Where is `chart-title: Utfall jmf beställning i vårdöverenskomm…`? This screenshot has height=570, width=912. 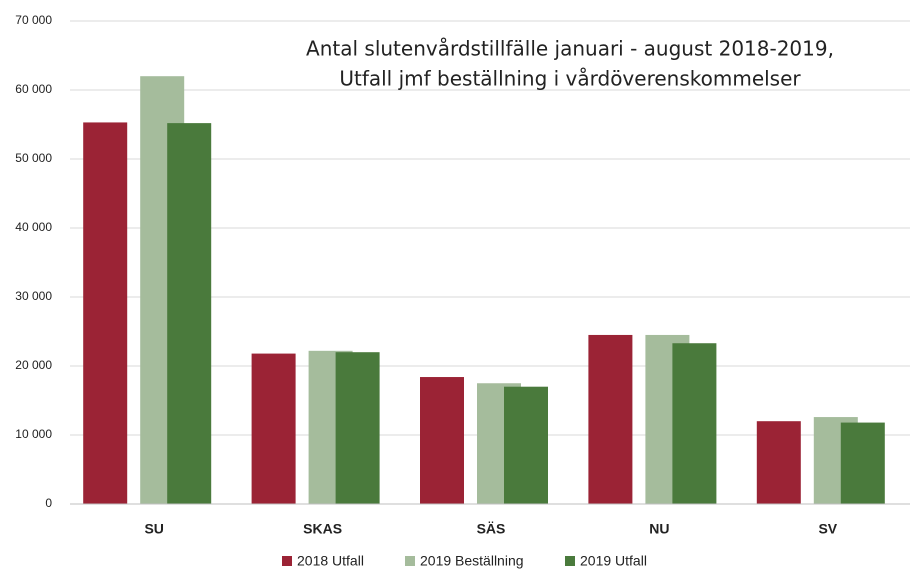
chart-title: Utfall jmf beställning i vårdöverenskomm… is located at coordinates (570, 79).